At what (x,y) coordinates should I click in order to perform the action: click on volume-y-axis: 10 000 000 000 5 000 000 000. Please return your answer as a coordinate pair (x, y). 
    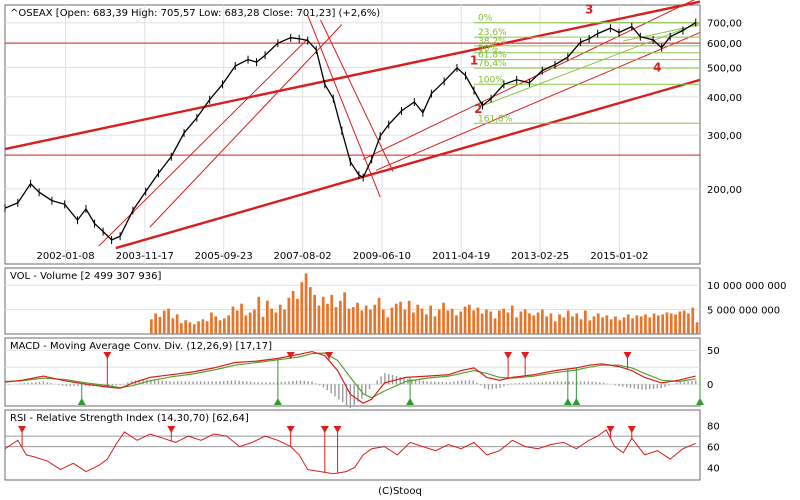
    Looking at the image, I should click on (747, 298).